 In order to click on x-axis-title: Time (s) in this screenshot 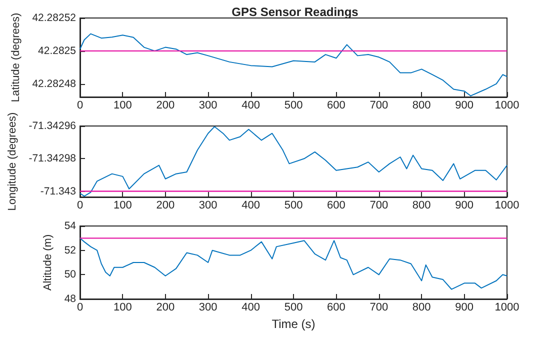, I will do `click(294, 323)`.